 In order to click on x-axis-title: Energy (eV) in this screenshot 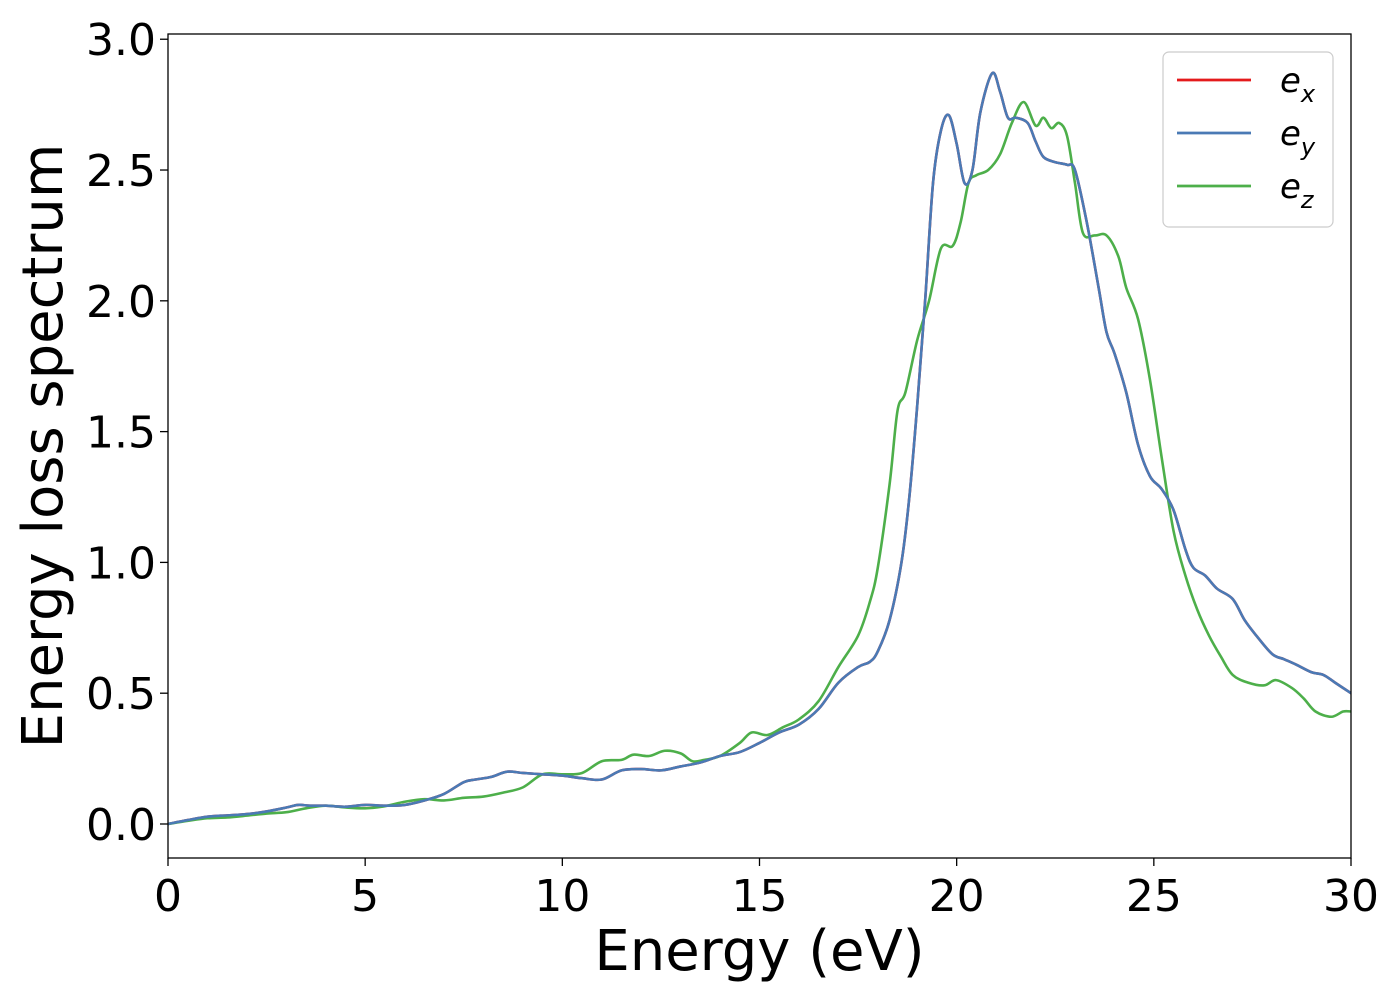, I will do `click(759, 951)`.